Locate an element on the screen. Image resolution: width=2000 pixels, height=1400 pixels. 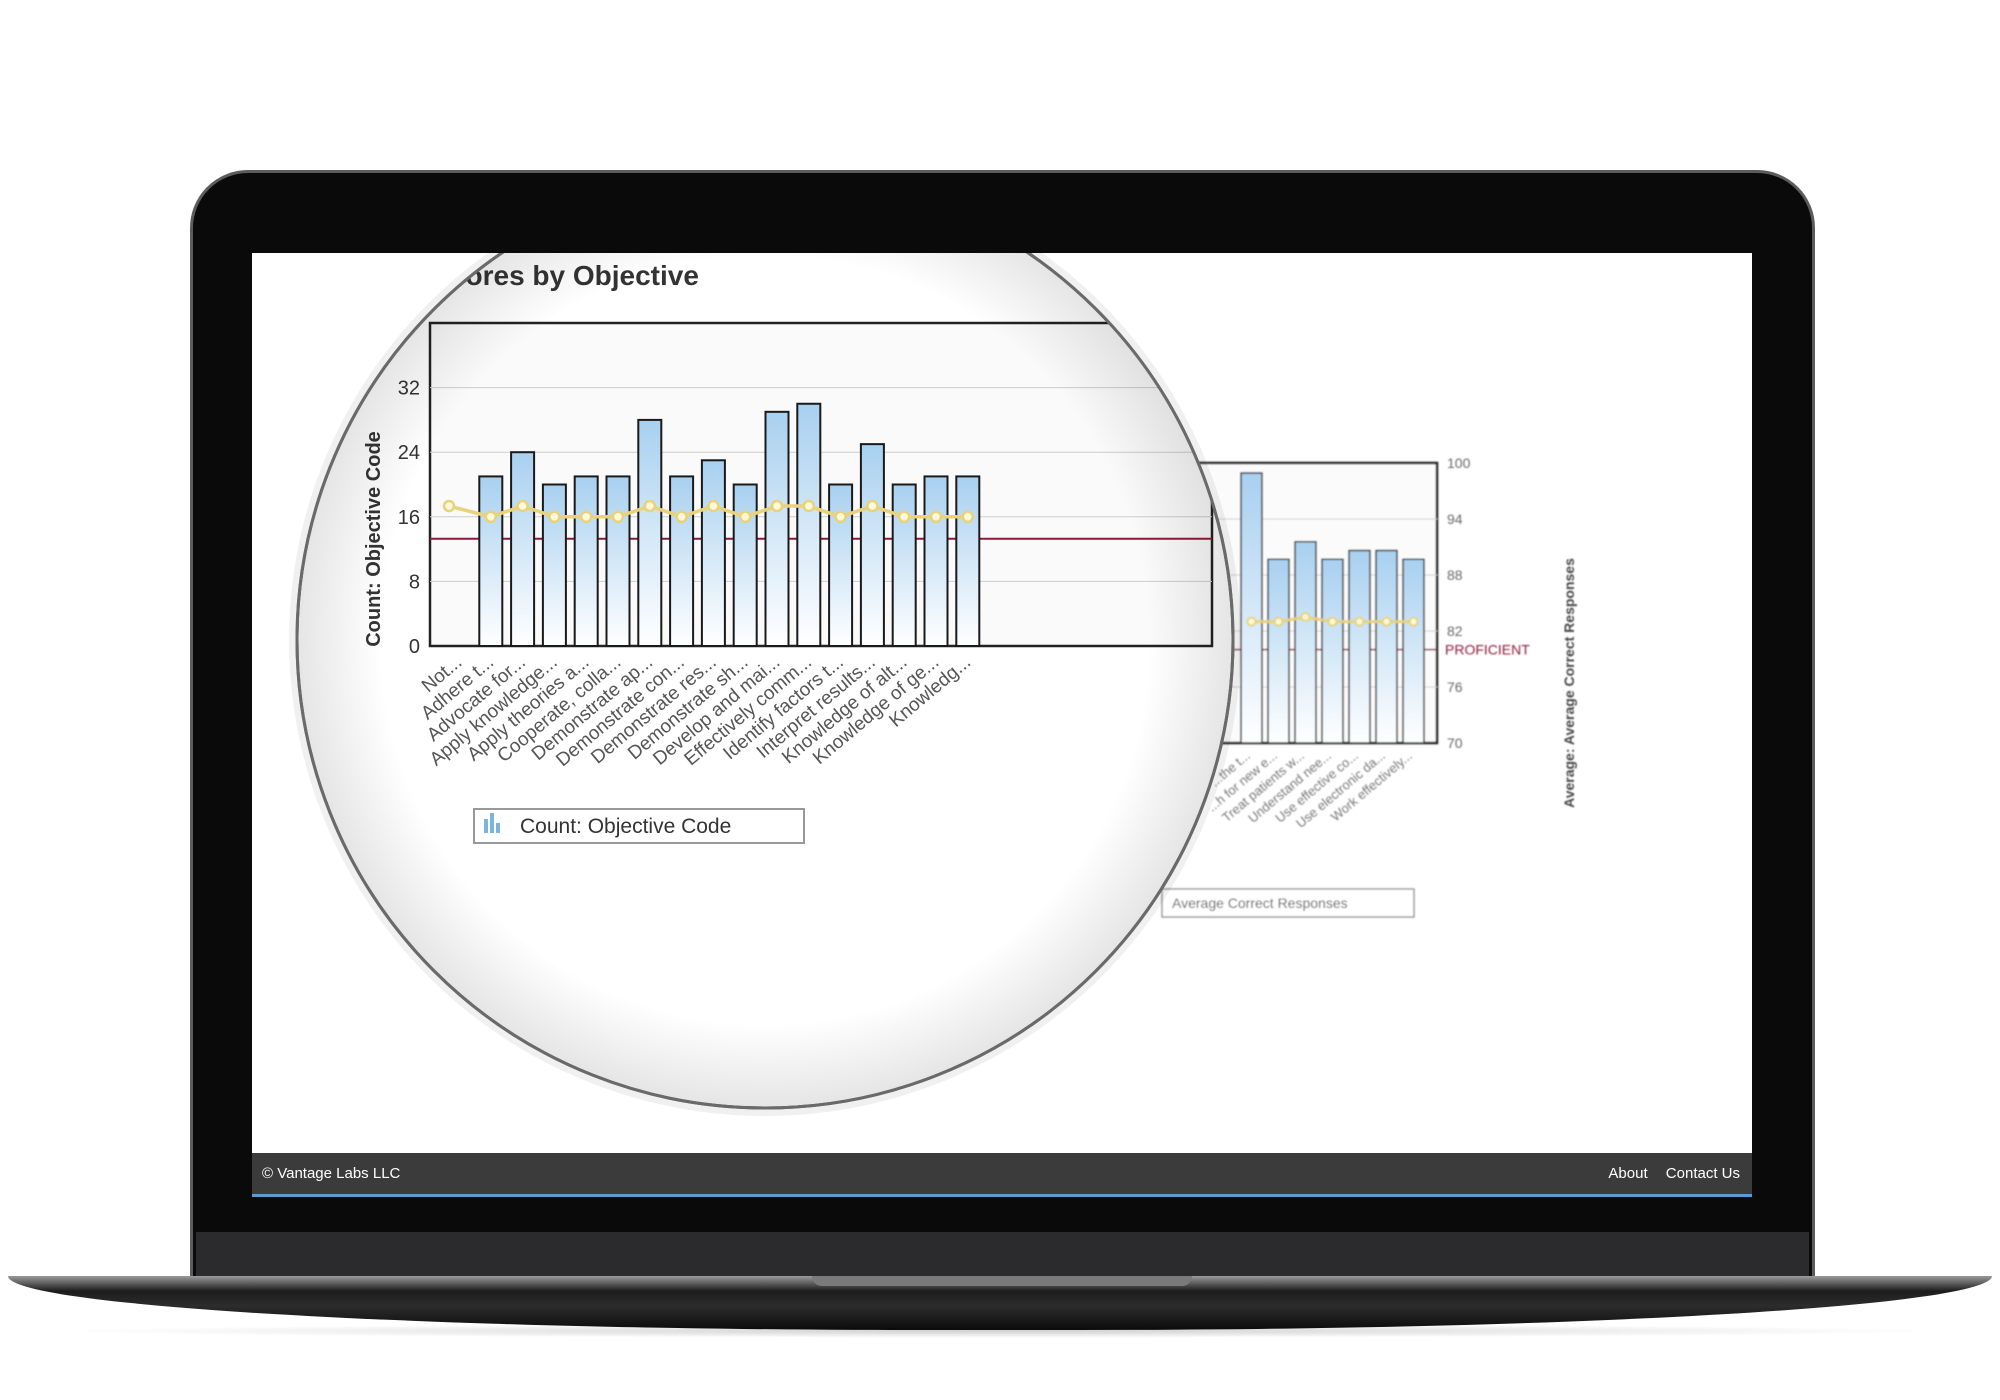
bg-y2-tick-label: 82 is located at coordinates (1455, 631).